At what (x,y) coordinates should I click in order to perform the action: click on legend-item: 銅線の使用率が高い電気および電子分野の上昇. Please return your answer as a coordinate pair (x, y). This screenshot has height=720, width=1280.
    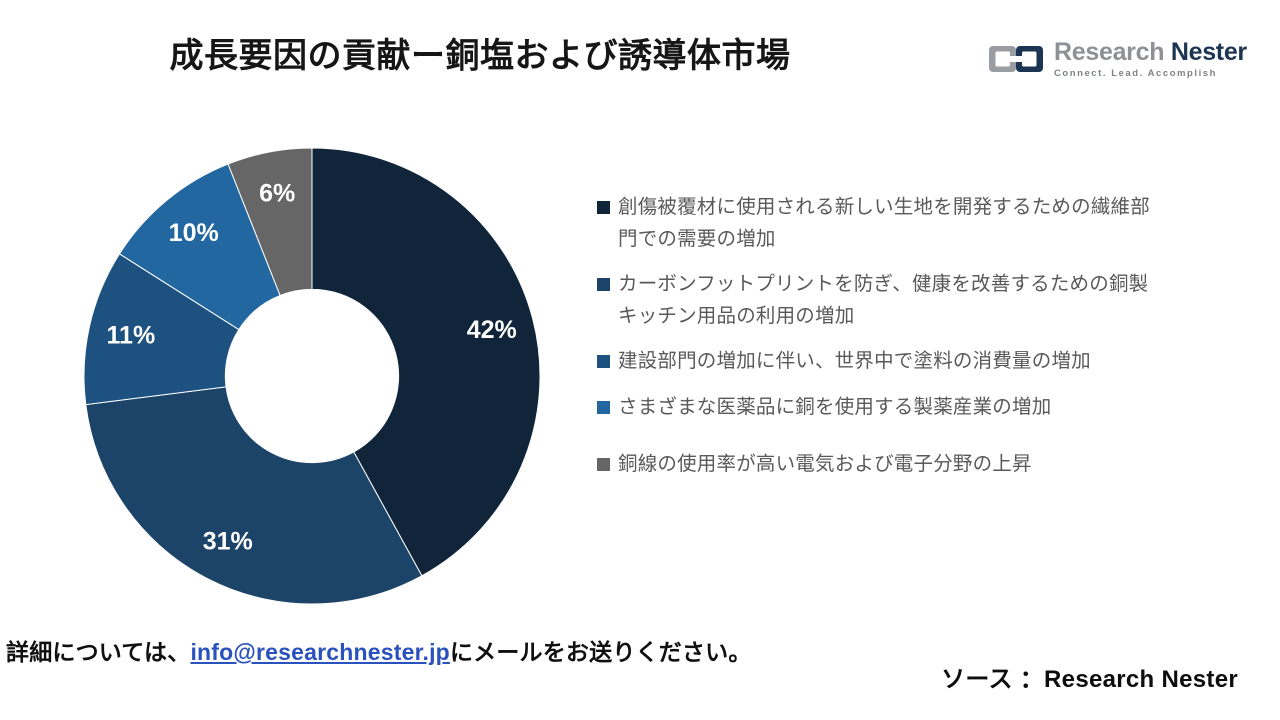
    Looking at the image, I should click on (897, 465).